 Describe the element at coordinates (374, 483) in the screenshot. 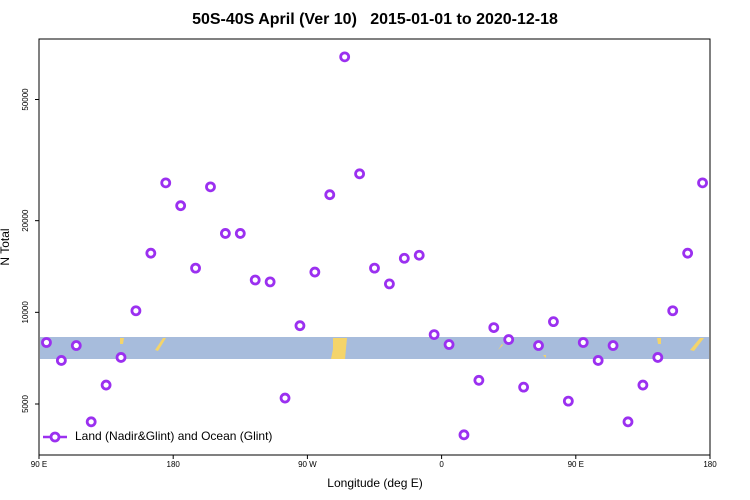

I see `x-axis-label: Longitude (deg E)` at that location.